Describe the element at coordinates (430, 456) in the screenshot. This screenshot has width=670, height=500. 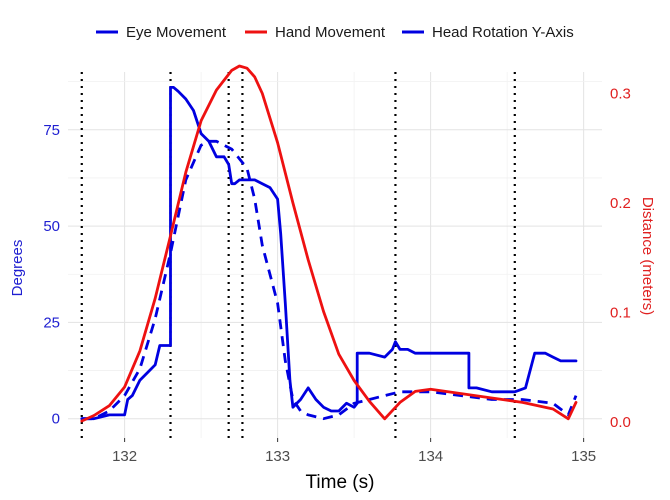
I see `x-tick-label: 134` at that location.